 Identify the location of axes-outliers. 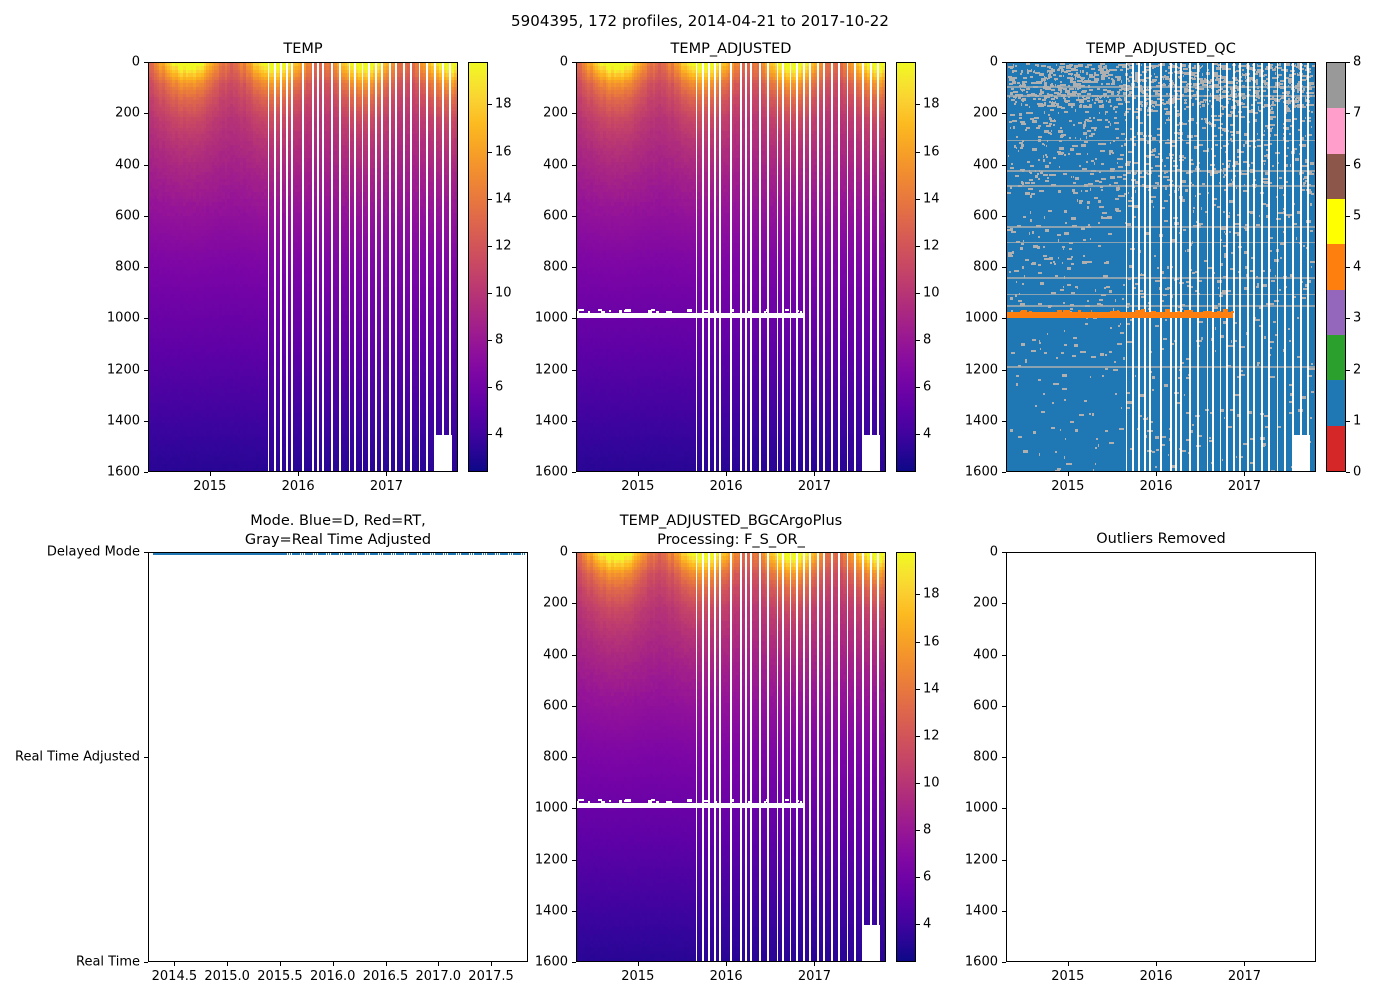
(1161, 757).